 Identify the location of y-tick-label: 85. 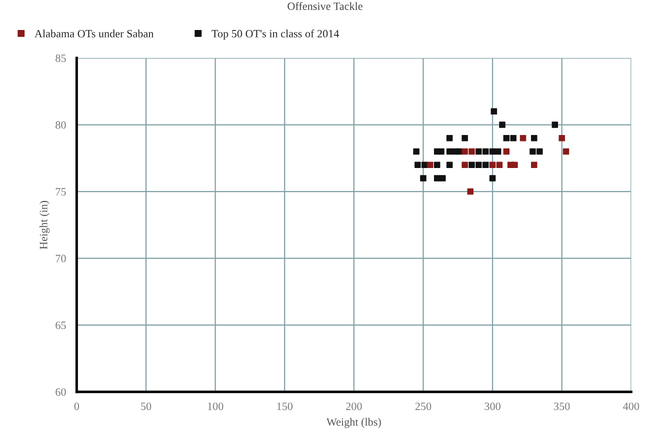
(61, 58).